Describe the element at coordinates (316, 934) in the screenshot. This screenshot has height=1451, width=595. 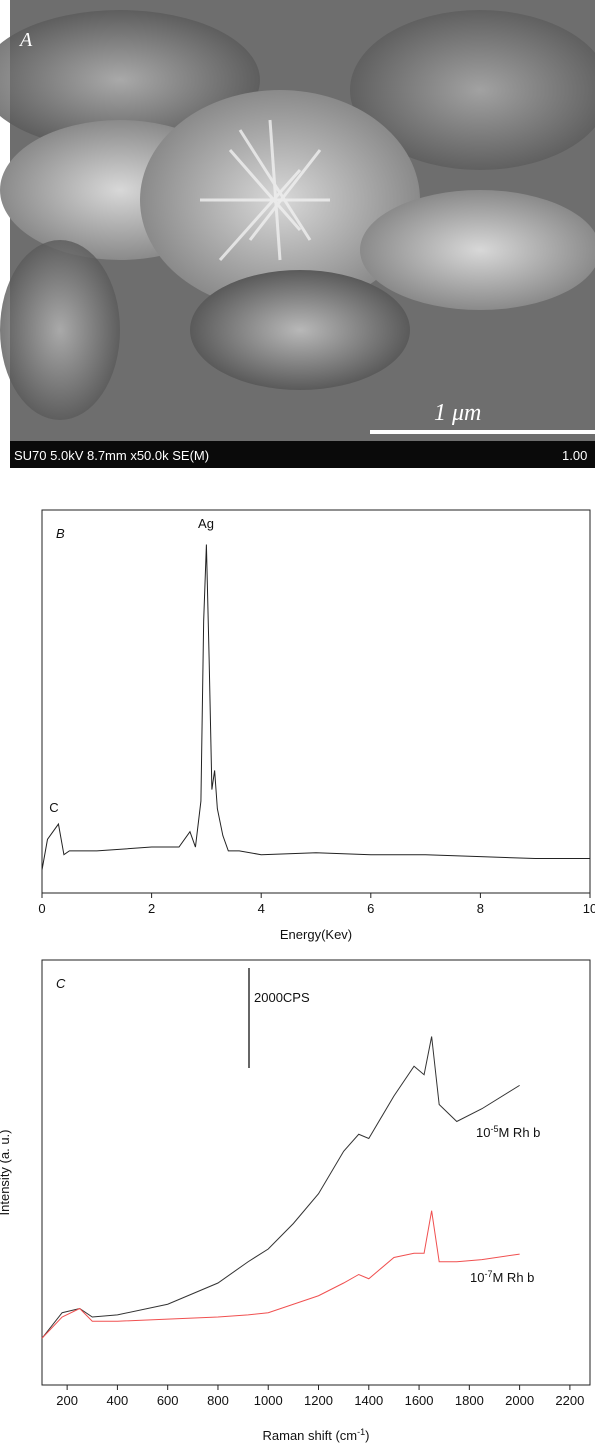
I see `x-axis-label: Energy(Kev)` at that location.